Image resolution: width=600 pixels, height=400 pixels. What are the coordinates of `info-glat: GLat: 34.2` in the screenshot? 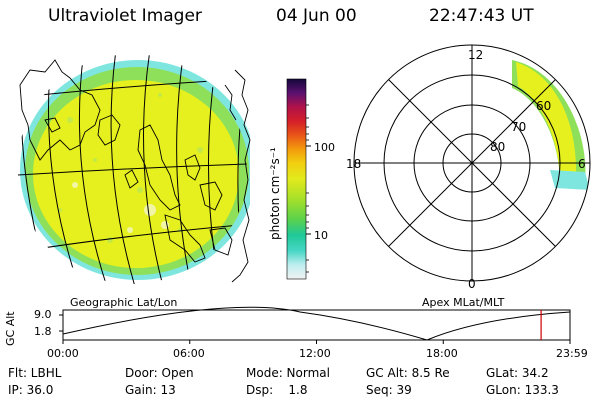 It's located at (517, 373).